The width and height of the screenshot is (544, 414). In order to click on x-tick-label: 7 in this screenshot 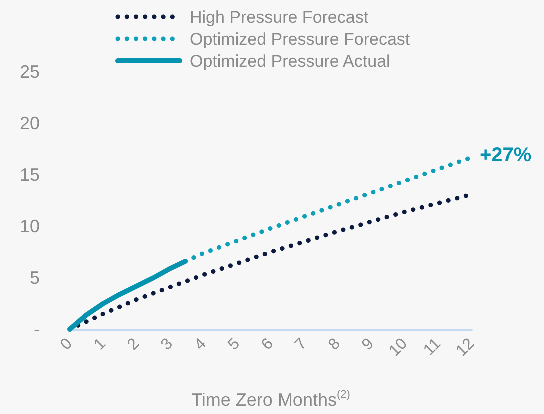, I will do `click(301, 344)`.